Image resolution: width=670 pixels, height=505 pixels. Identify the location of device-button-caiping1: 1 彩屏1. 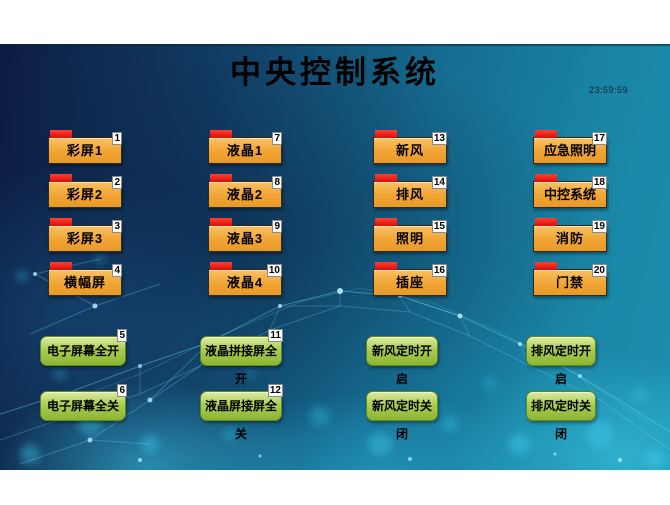
(85, 147).